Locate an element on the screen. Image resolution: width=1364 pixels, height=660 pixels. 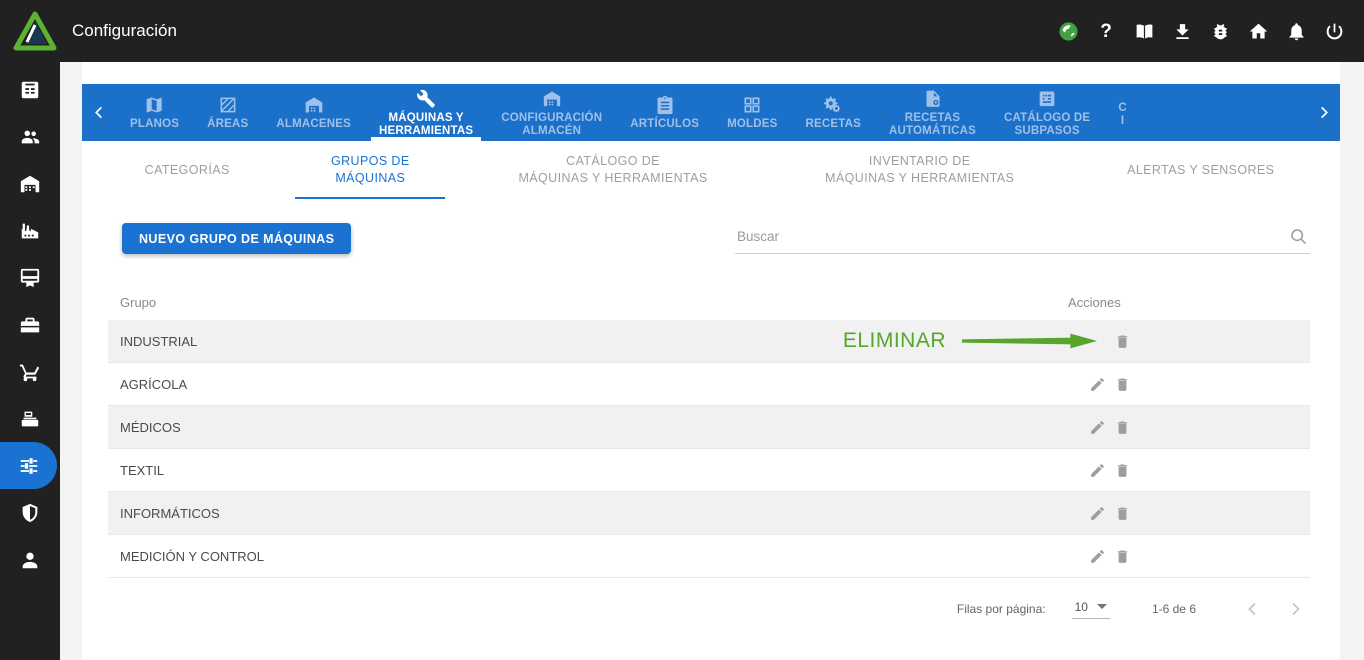
sidebar-item-purchases is located at coordinates (30, 371).